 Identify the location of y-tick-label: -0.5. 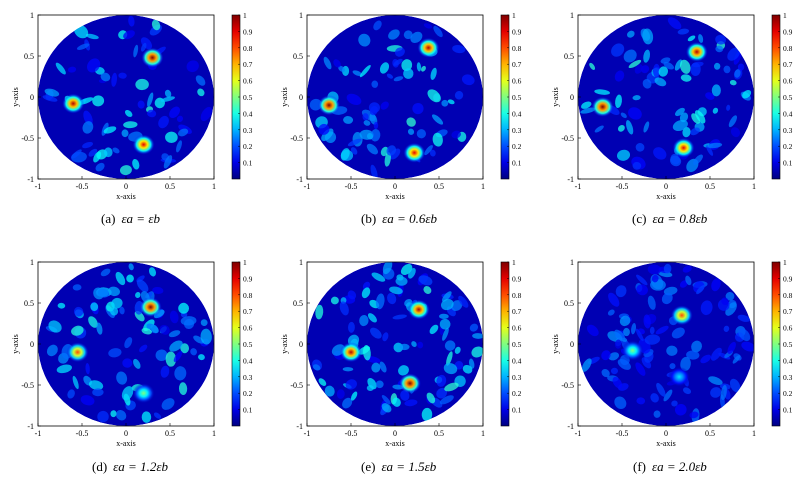
(567, 385).